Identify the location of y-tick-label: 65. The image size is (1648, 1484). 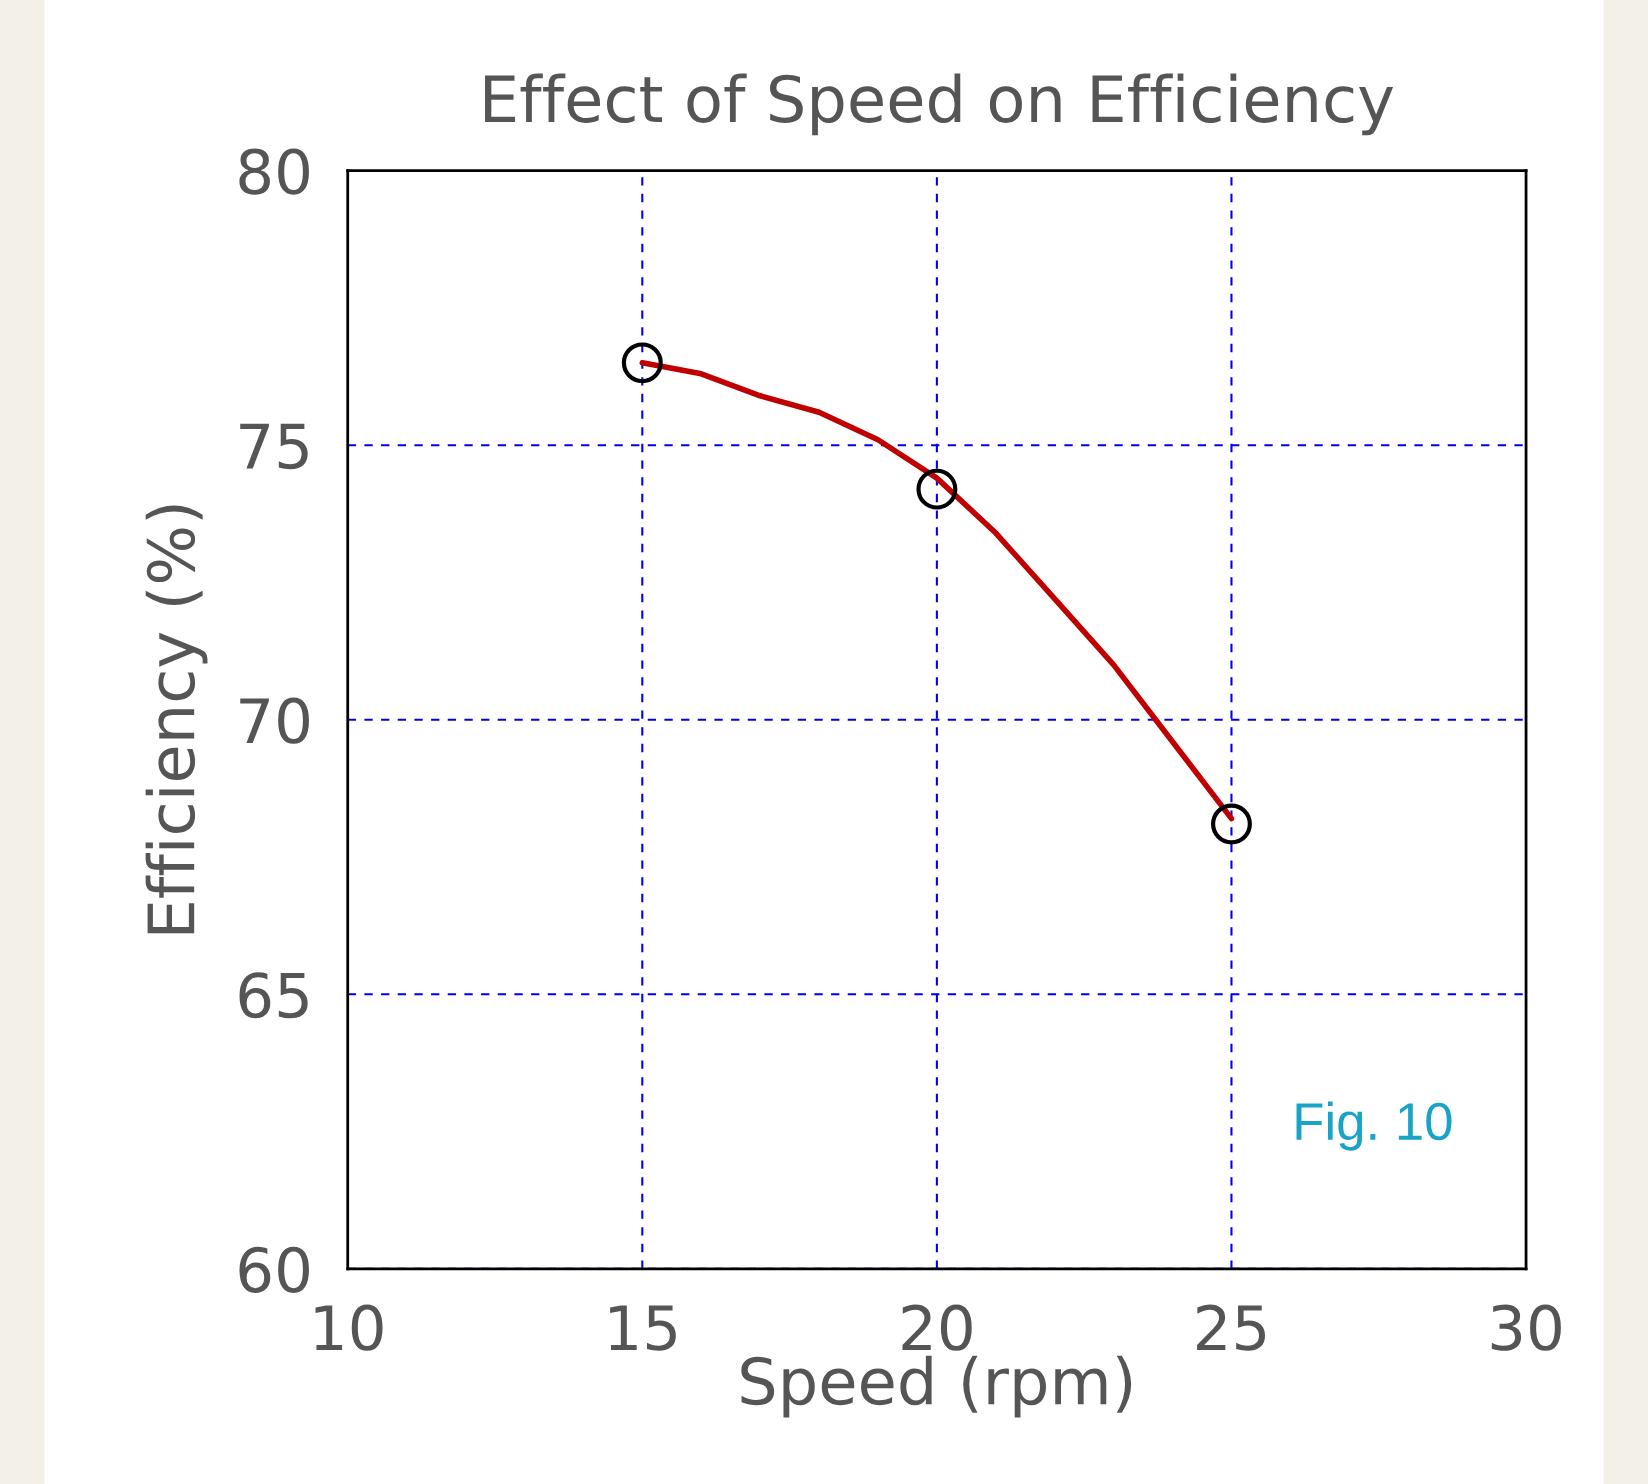
(273, 995).